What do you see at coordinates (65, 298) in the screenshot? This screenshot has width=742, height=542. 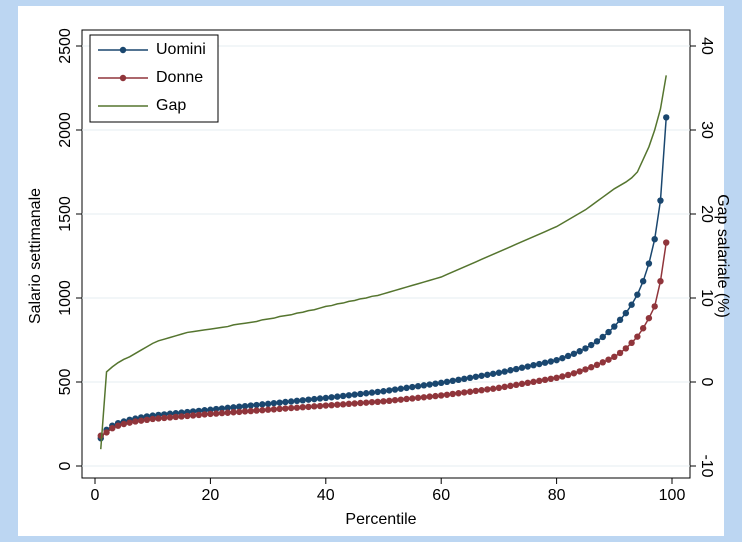 I see `y-tick-label: 1000` at bounding box center [65, 298].